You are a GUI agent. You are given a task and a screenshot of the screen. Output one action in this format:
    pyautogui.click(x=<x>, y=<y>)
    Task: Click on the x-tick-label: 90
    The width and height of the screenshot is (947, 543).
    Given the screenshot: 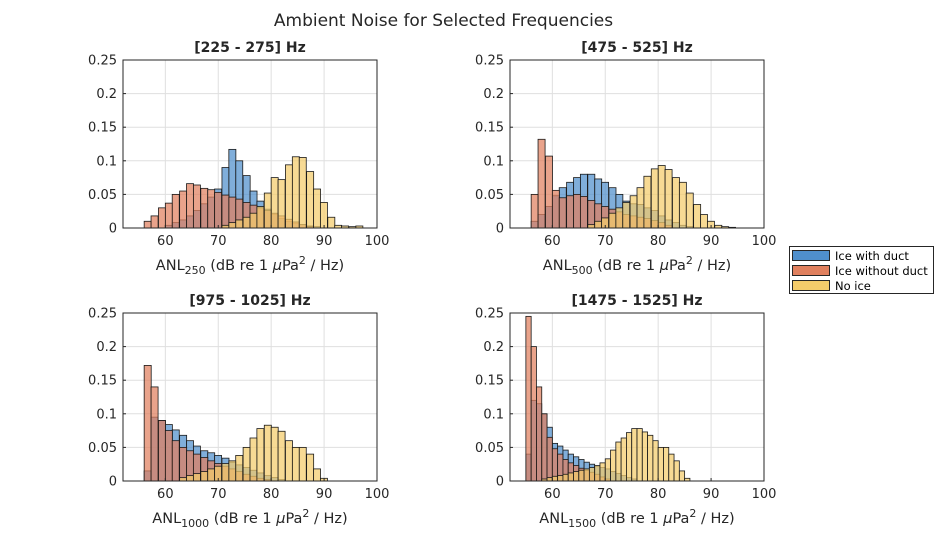 What is the action you would take?
    pyautogui.click(x=711, y=494)
    